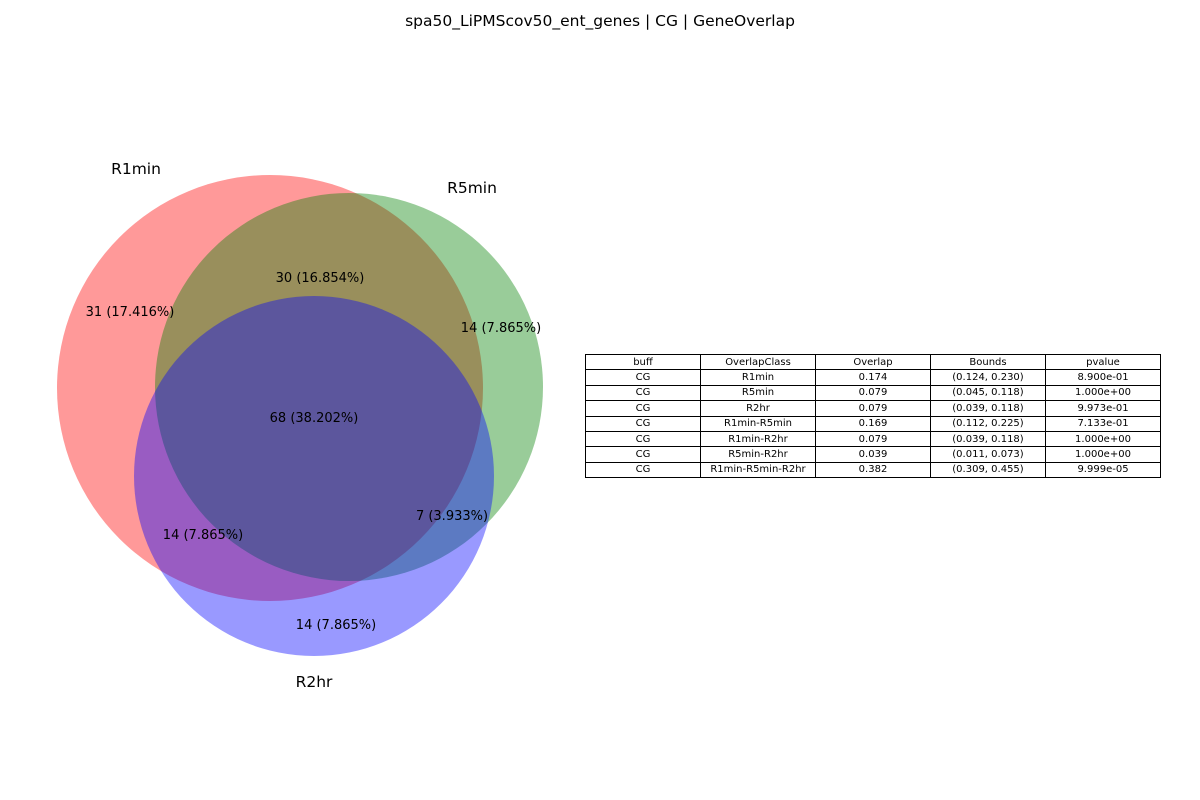  Describe the element at coordinates (758, 439) in the screenshot. I see `table-cell: R1min-R2hr` at that location.